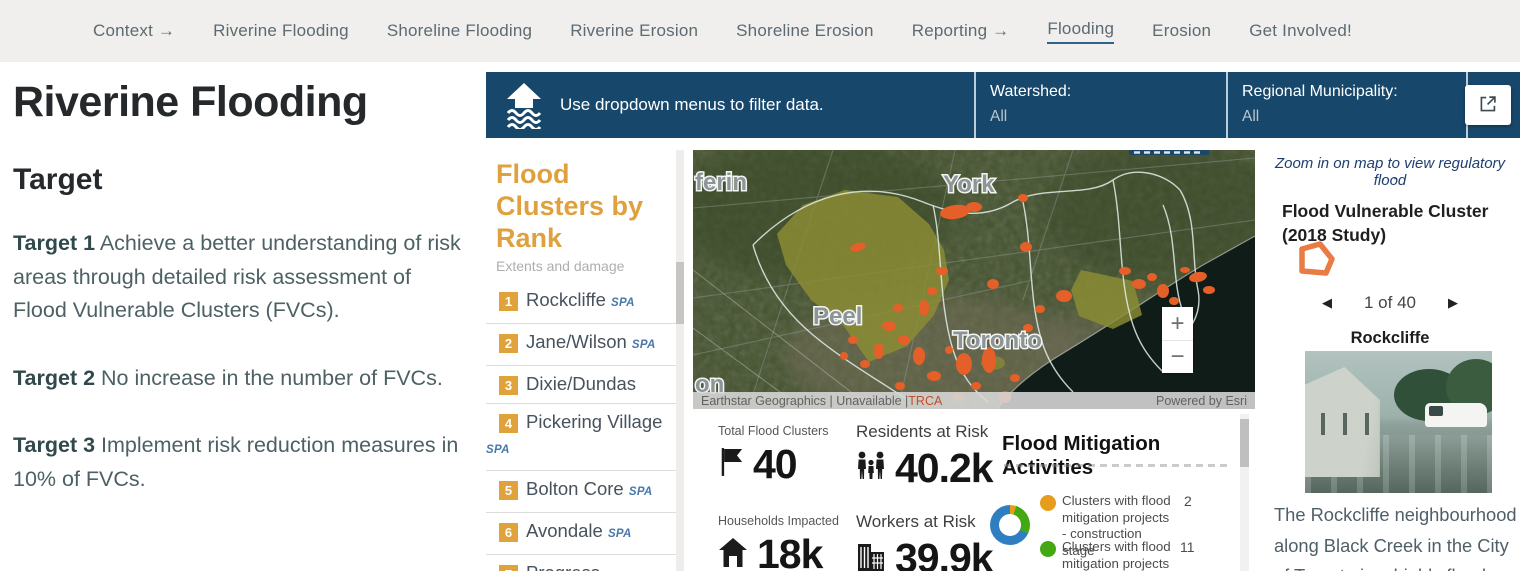 The height and width of the screenshot is (571, 1520). I want to click on list-item-rockcliffe: 1 Rockcliffe SPA, so click(581, 303).